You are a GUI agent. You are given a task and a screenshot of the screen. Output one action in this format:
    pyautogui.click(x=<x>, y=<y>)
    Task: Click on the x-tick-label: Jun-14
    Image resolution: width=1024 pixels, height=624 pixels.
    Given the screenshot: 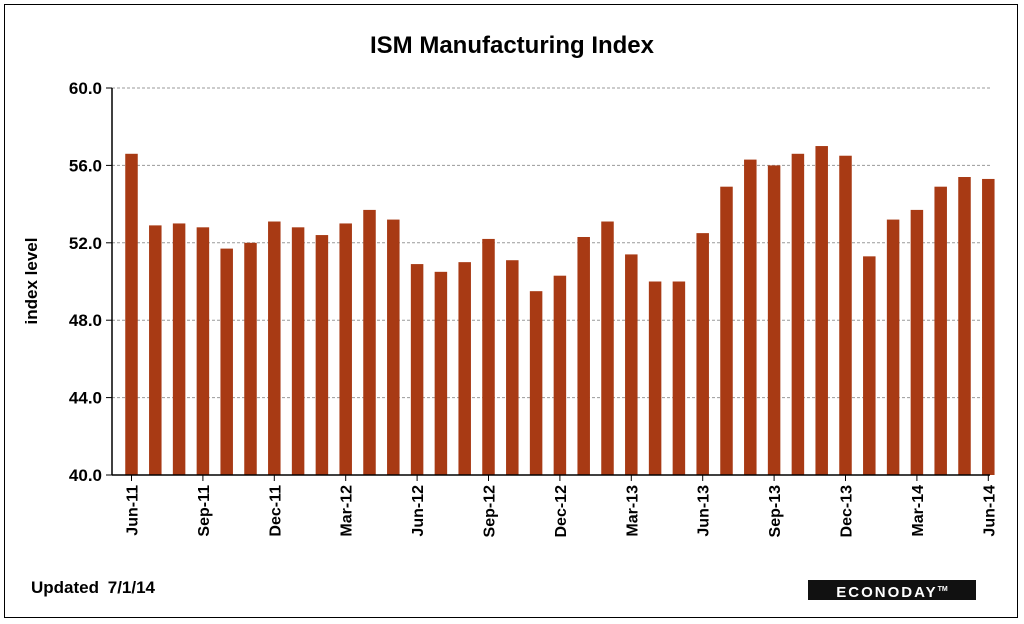 What is the action you would take?
    pyautogui.click(x=989, y=511)
    